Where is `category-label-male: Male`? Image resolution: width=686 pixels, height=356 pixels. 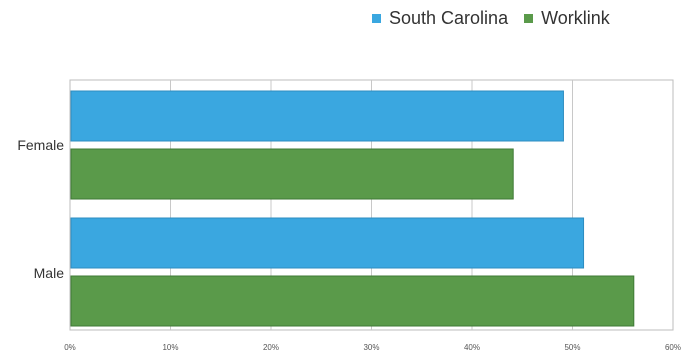 category-label-male: Male is located at coordinates (48, 273).